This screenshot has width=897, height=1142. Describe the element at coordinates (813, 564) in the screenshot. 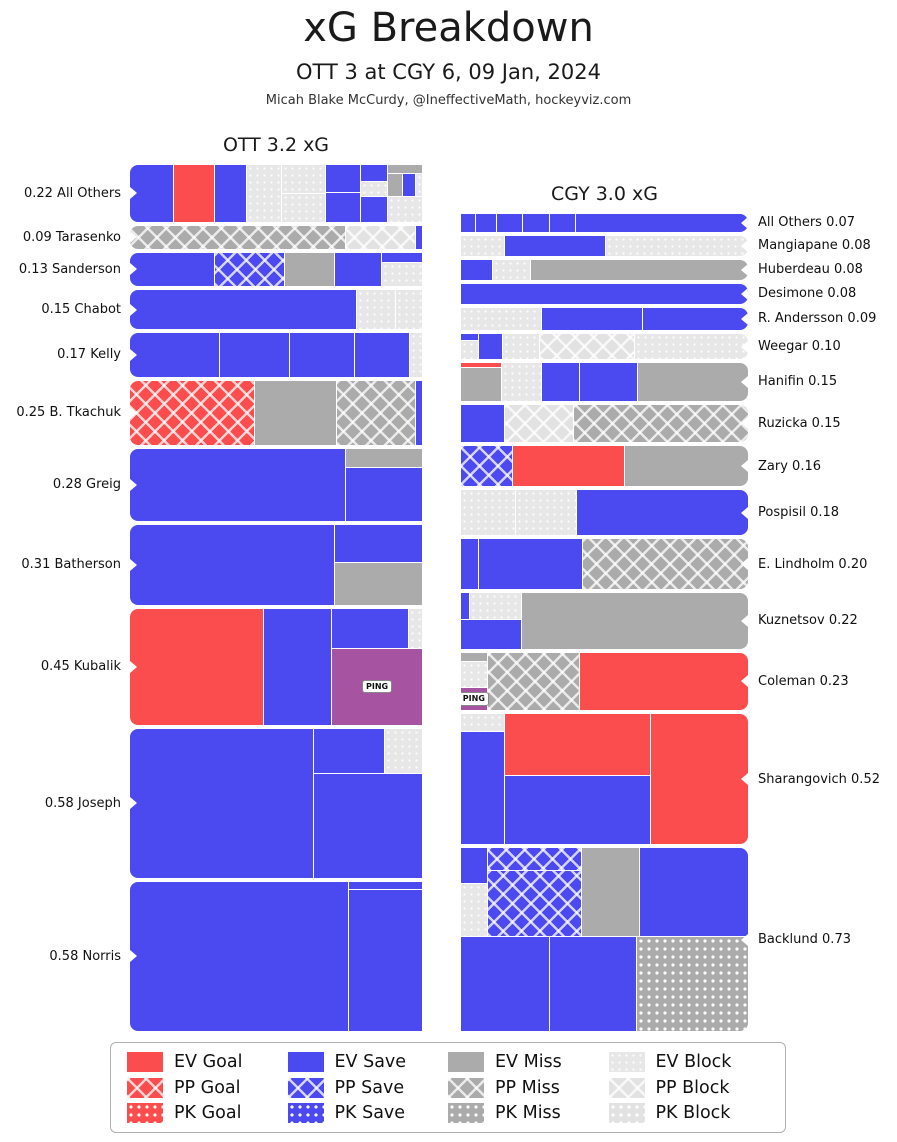

I see `row-label: E. Lindholm 0.20` at that location.